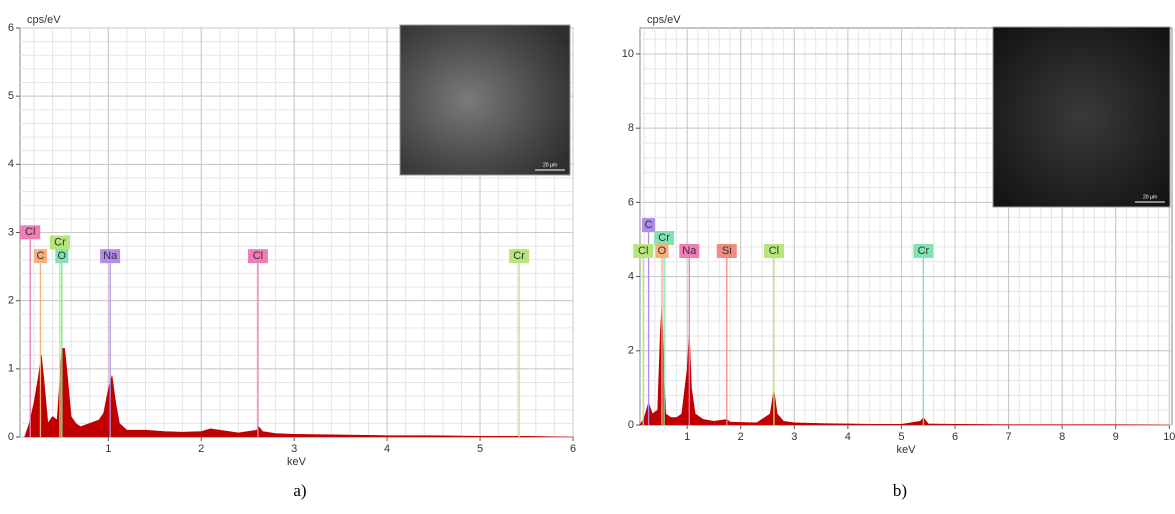  Describe the element at coordinates (11, 369) in the screenshot. I see `y-tick-label: 1` at that location.